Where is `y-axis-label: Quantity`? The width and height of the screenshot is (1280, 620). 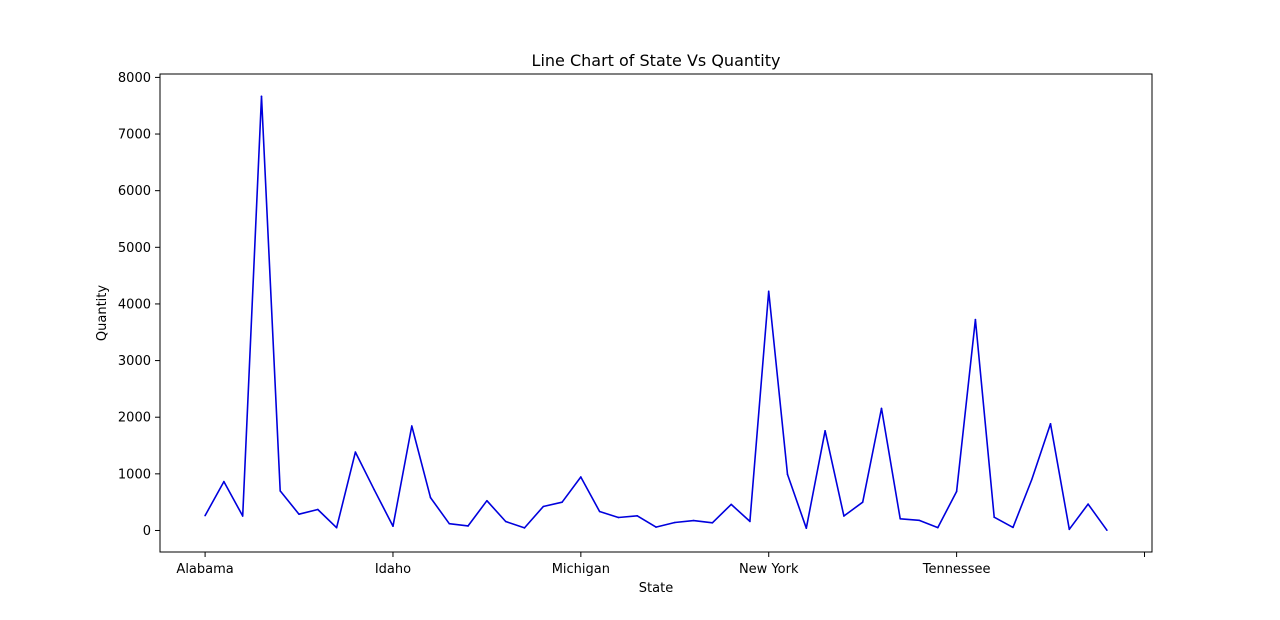 y-axis-label: Quantity is located at coordinates (102, 313).